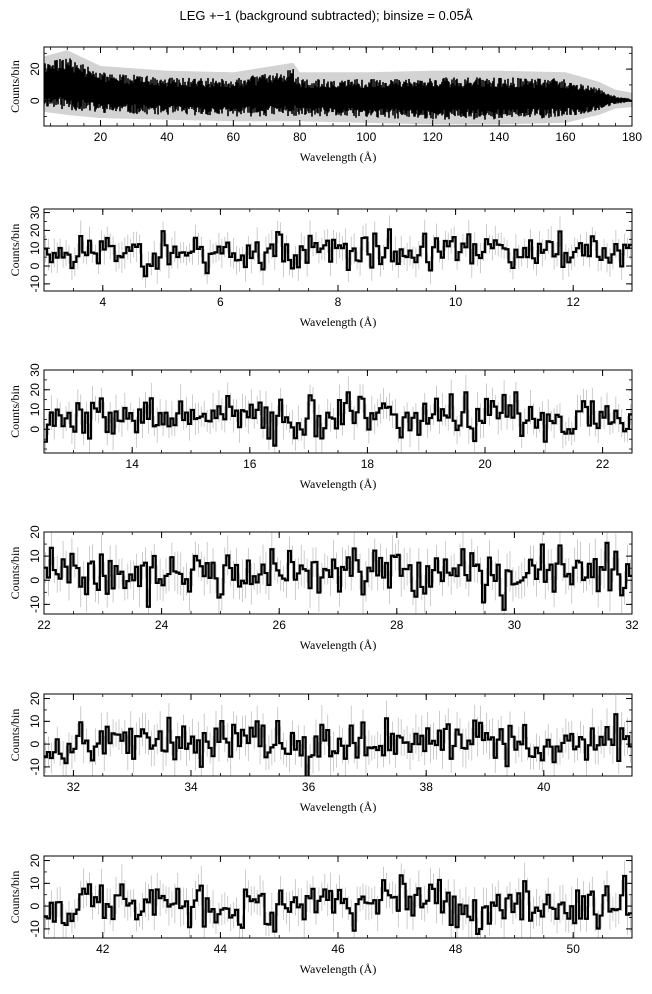  What do you see at coordinates (133, 464) in the screenshot?
I see `x-tick-label: 14` at bounding box center [133, 464].